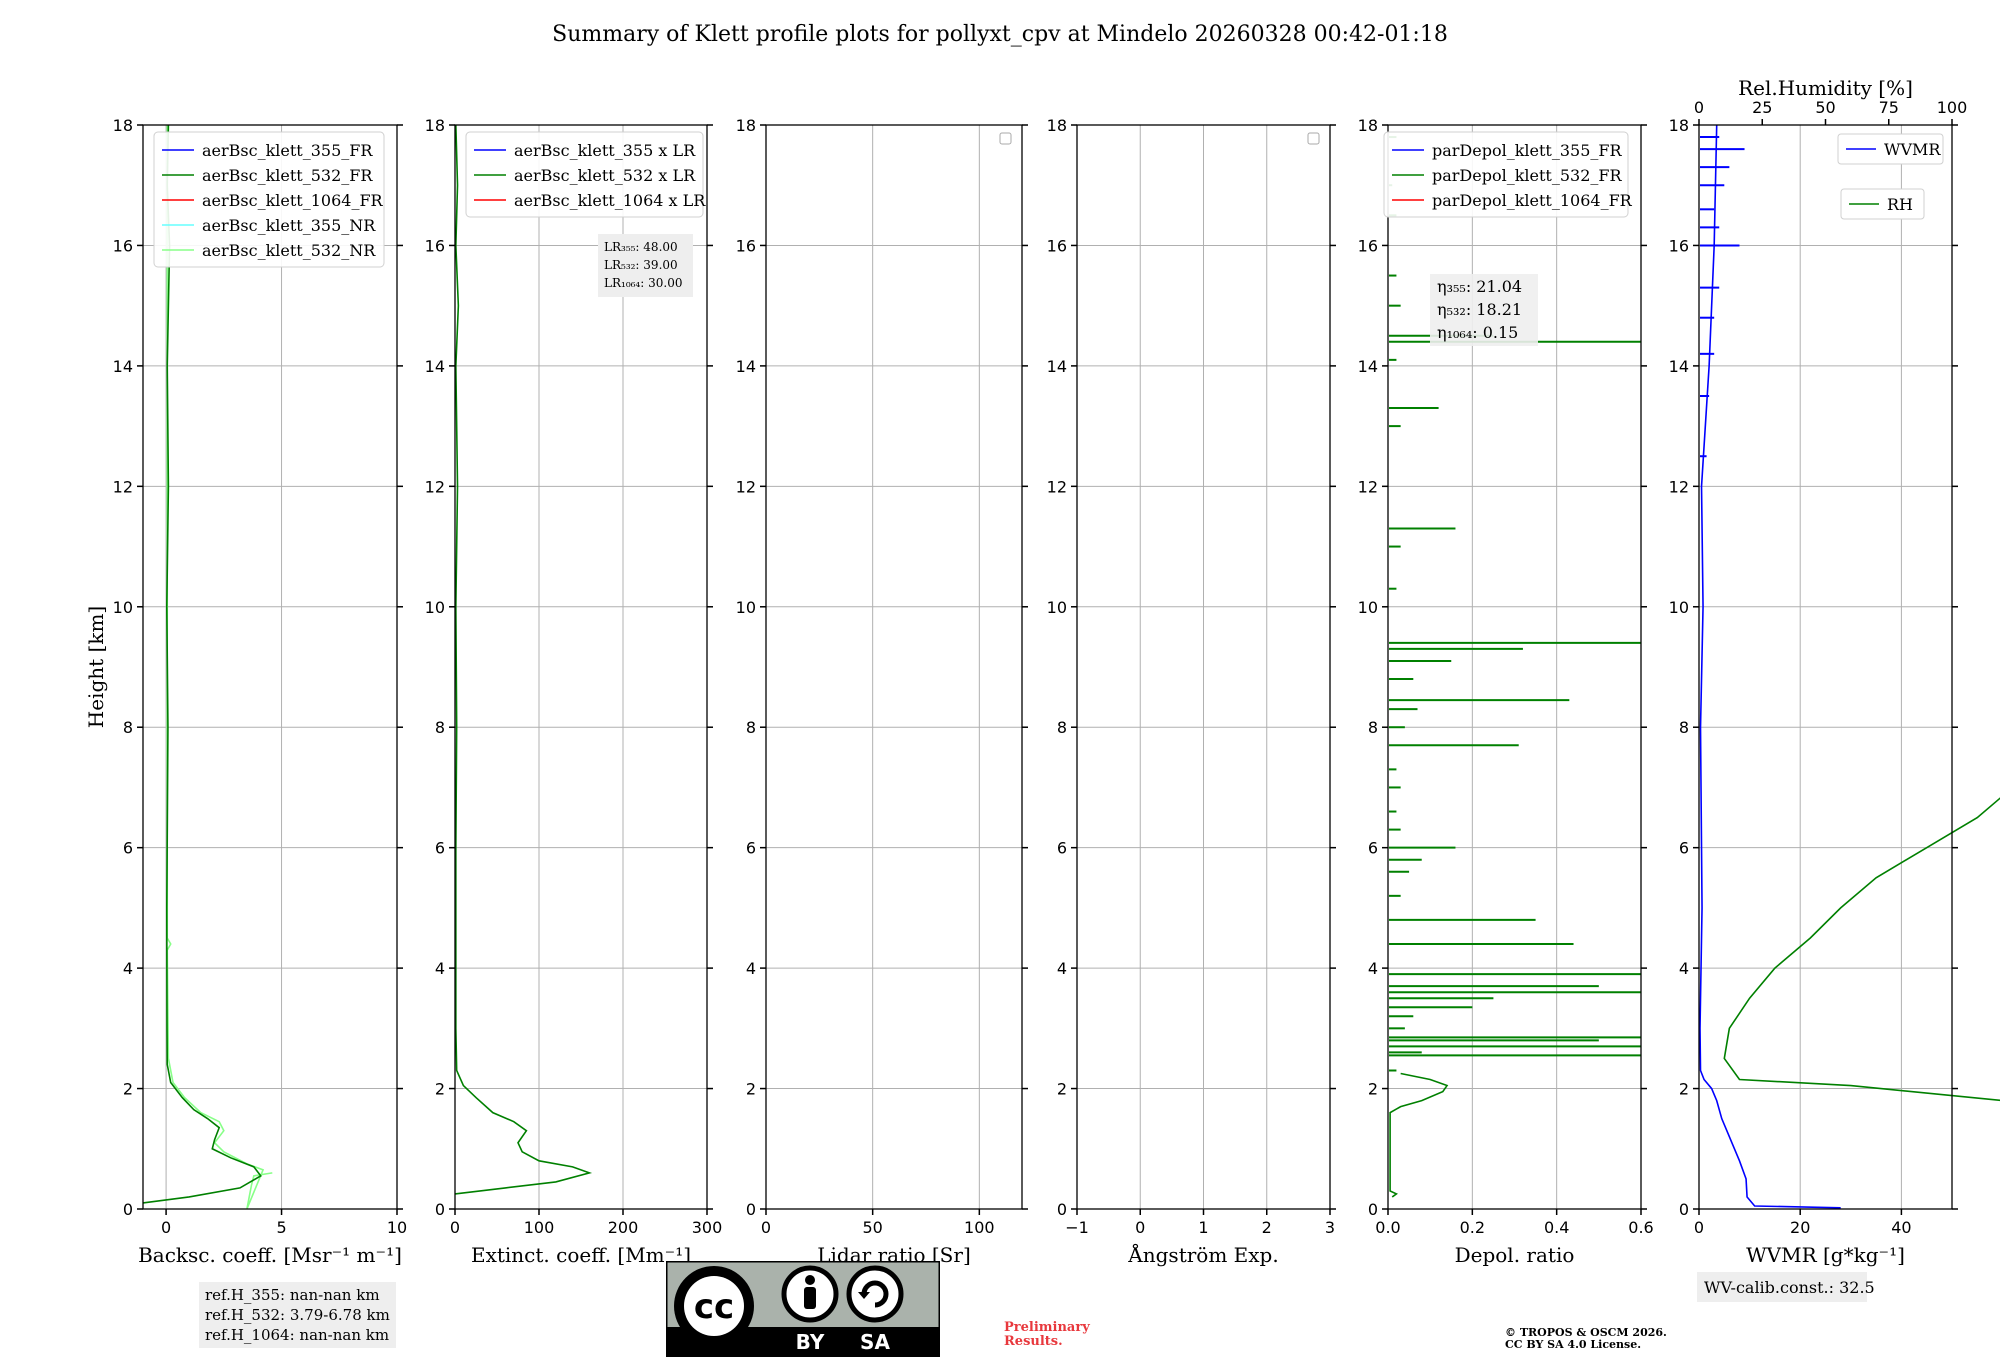 The width and height of the screenshot is (2000, 1360). What do you see at coordinates (643, 283) in the screenshot?
I see `lidar-ratio-value: LR₁₀₆₄: 30.00` at bounding box center [643, 283].